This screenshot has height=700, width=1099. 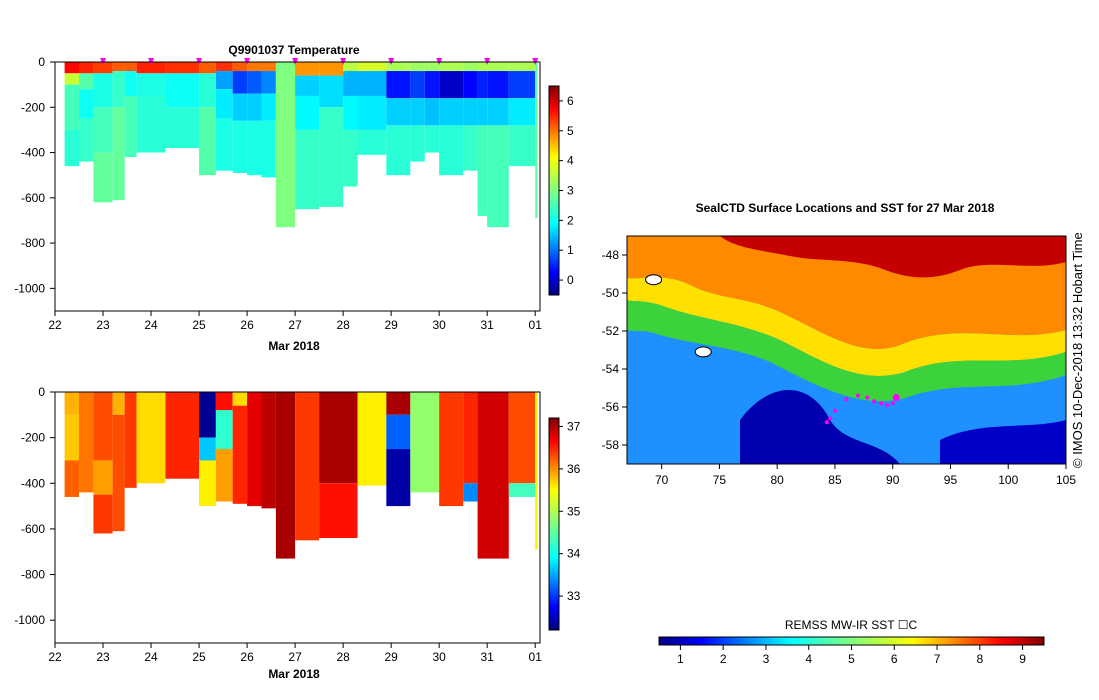 I want to click on imos-timestamp: © IMOS 10-Dec-2018 13:32 Hobart Time, so click(x=1077, y=350).